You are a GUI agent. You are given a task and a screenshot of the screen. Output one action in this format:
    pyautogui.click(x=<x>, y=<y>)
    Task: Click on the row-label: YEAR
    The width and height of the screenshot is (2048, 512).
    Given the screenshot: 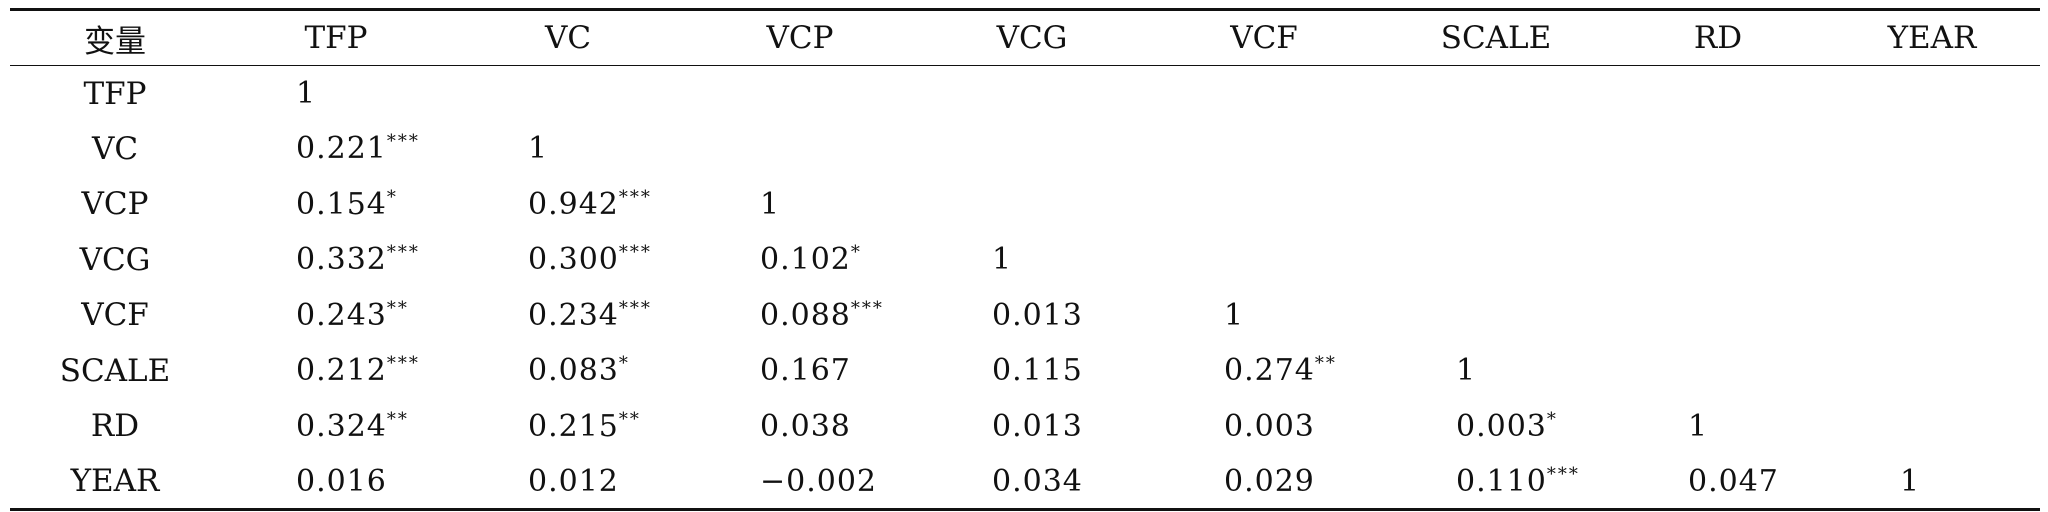 What is the action you would take?
    pyautogui.click(x=115, y=482)
    